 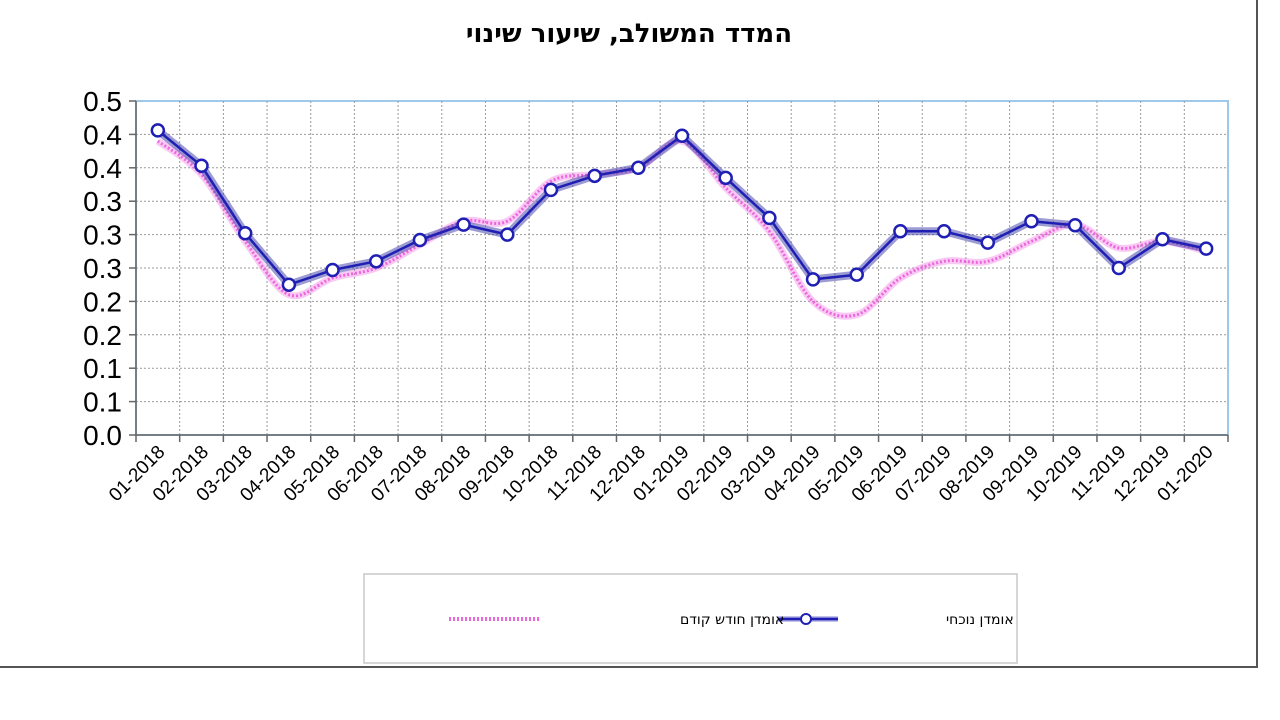 What do you see at coordinates (616, 620) in the screenshot?
I see `legend-item-previous: אומדן חודש קודם` at bounding box center [616, 620].